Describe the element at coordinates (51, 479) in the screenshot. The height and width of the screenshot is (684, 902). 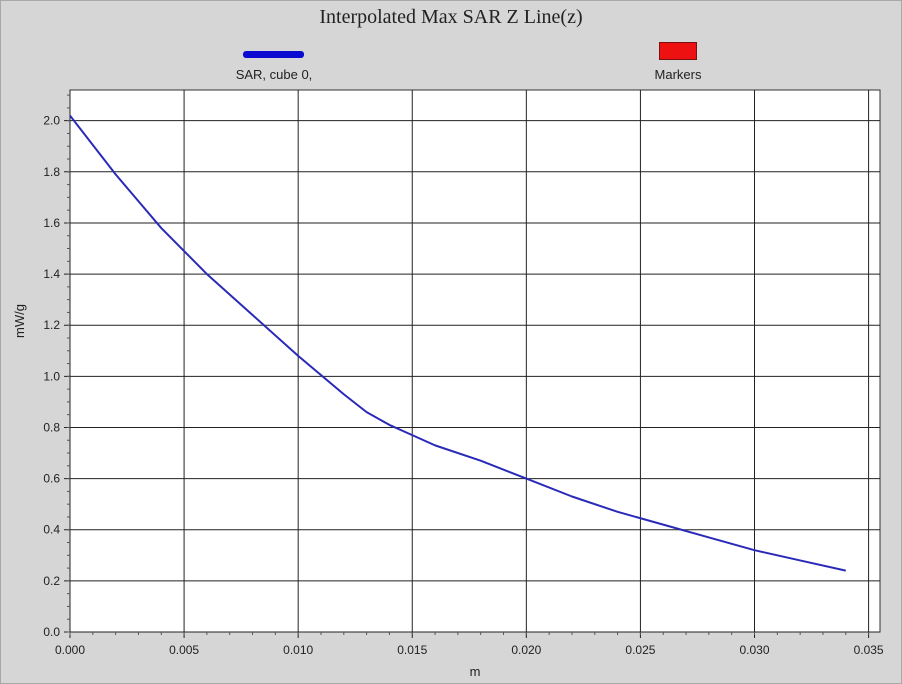
I see `y-tick-label: 0.6` at that location.